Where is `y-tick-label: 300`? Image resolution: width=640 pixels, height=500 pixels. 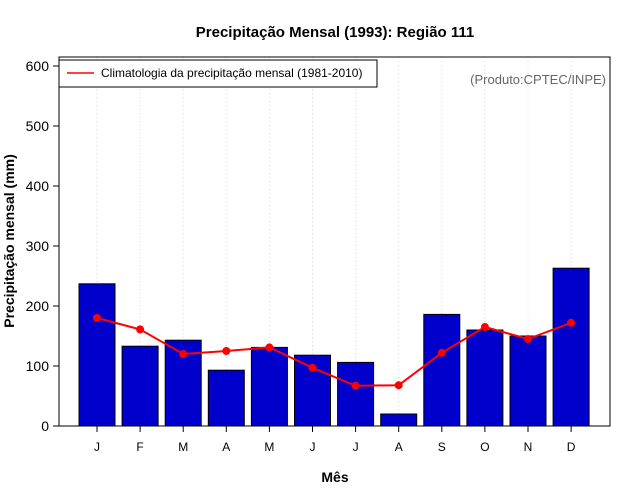 y-tick-label: 300 is located at coordinates (38, 246).